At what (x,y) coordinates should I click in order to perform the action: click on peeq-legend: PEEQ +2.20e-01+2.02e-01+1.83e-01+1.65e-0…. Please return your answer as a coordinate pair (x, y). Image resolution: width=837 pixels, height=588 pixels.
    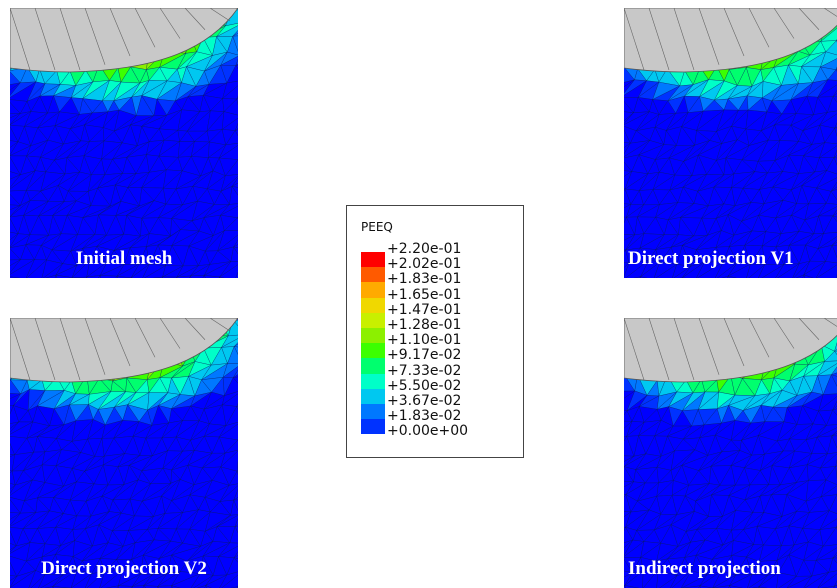
    Looking at the image, I should click on (435, 331).